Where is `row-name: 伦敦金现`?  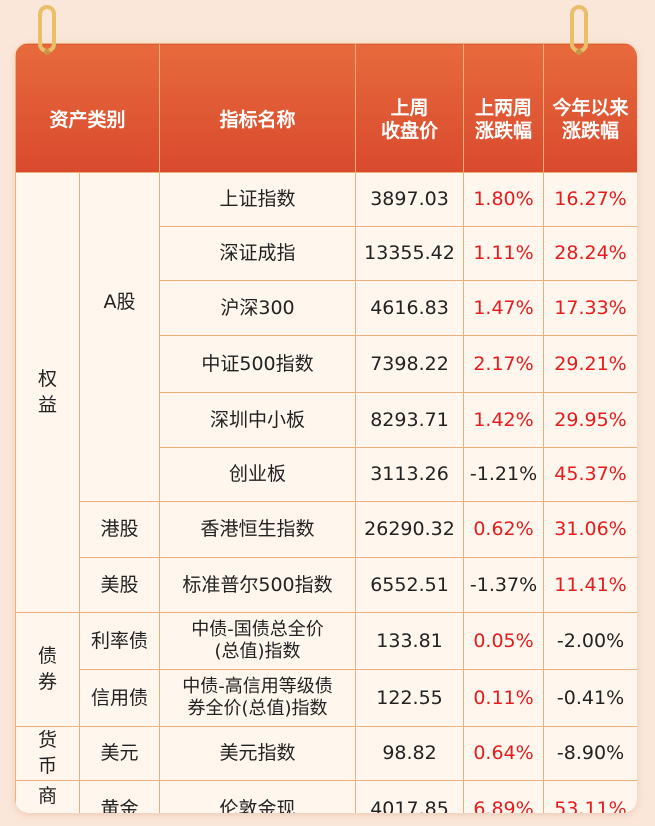
row-name: 伦敦金现 is located at coordinates (258, 796).